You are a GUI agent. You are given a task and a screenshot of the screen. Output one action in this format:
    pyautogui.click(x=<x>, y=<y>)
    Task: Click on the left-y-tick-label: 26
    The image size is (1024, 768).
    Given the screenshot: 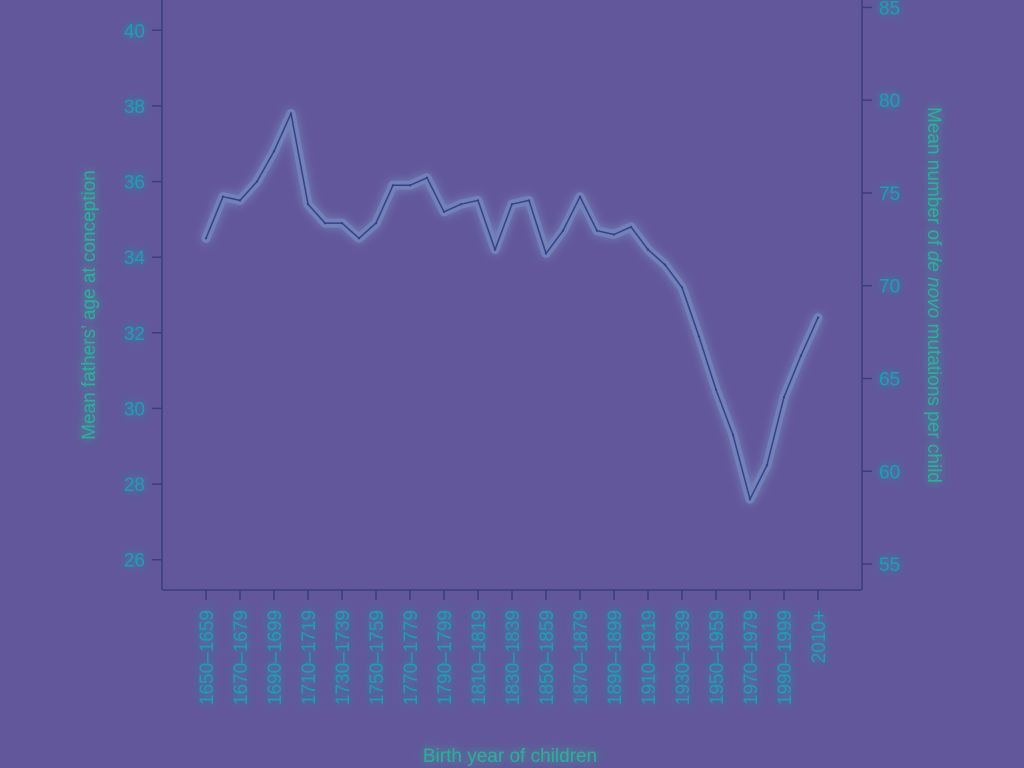 What is the action you would take?
    pyautogui.click(x=134, y=561)
    